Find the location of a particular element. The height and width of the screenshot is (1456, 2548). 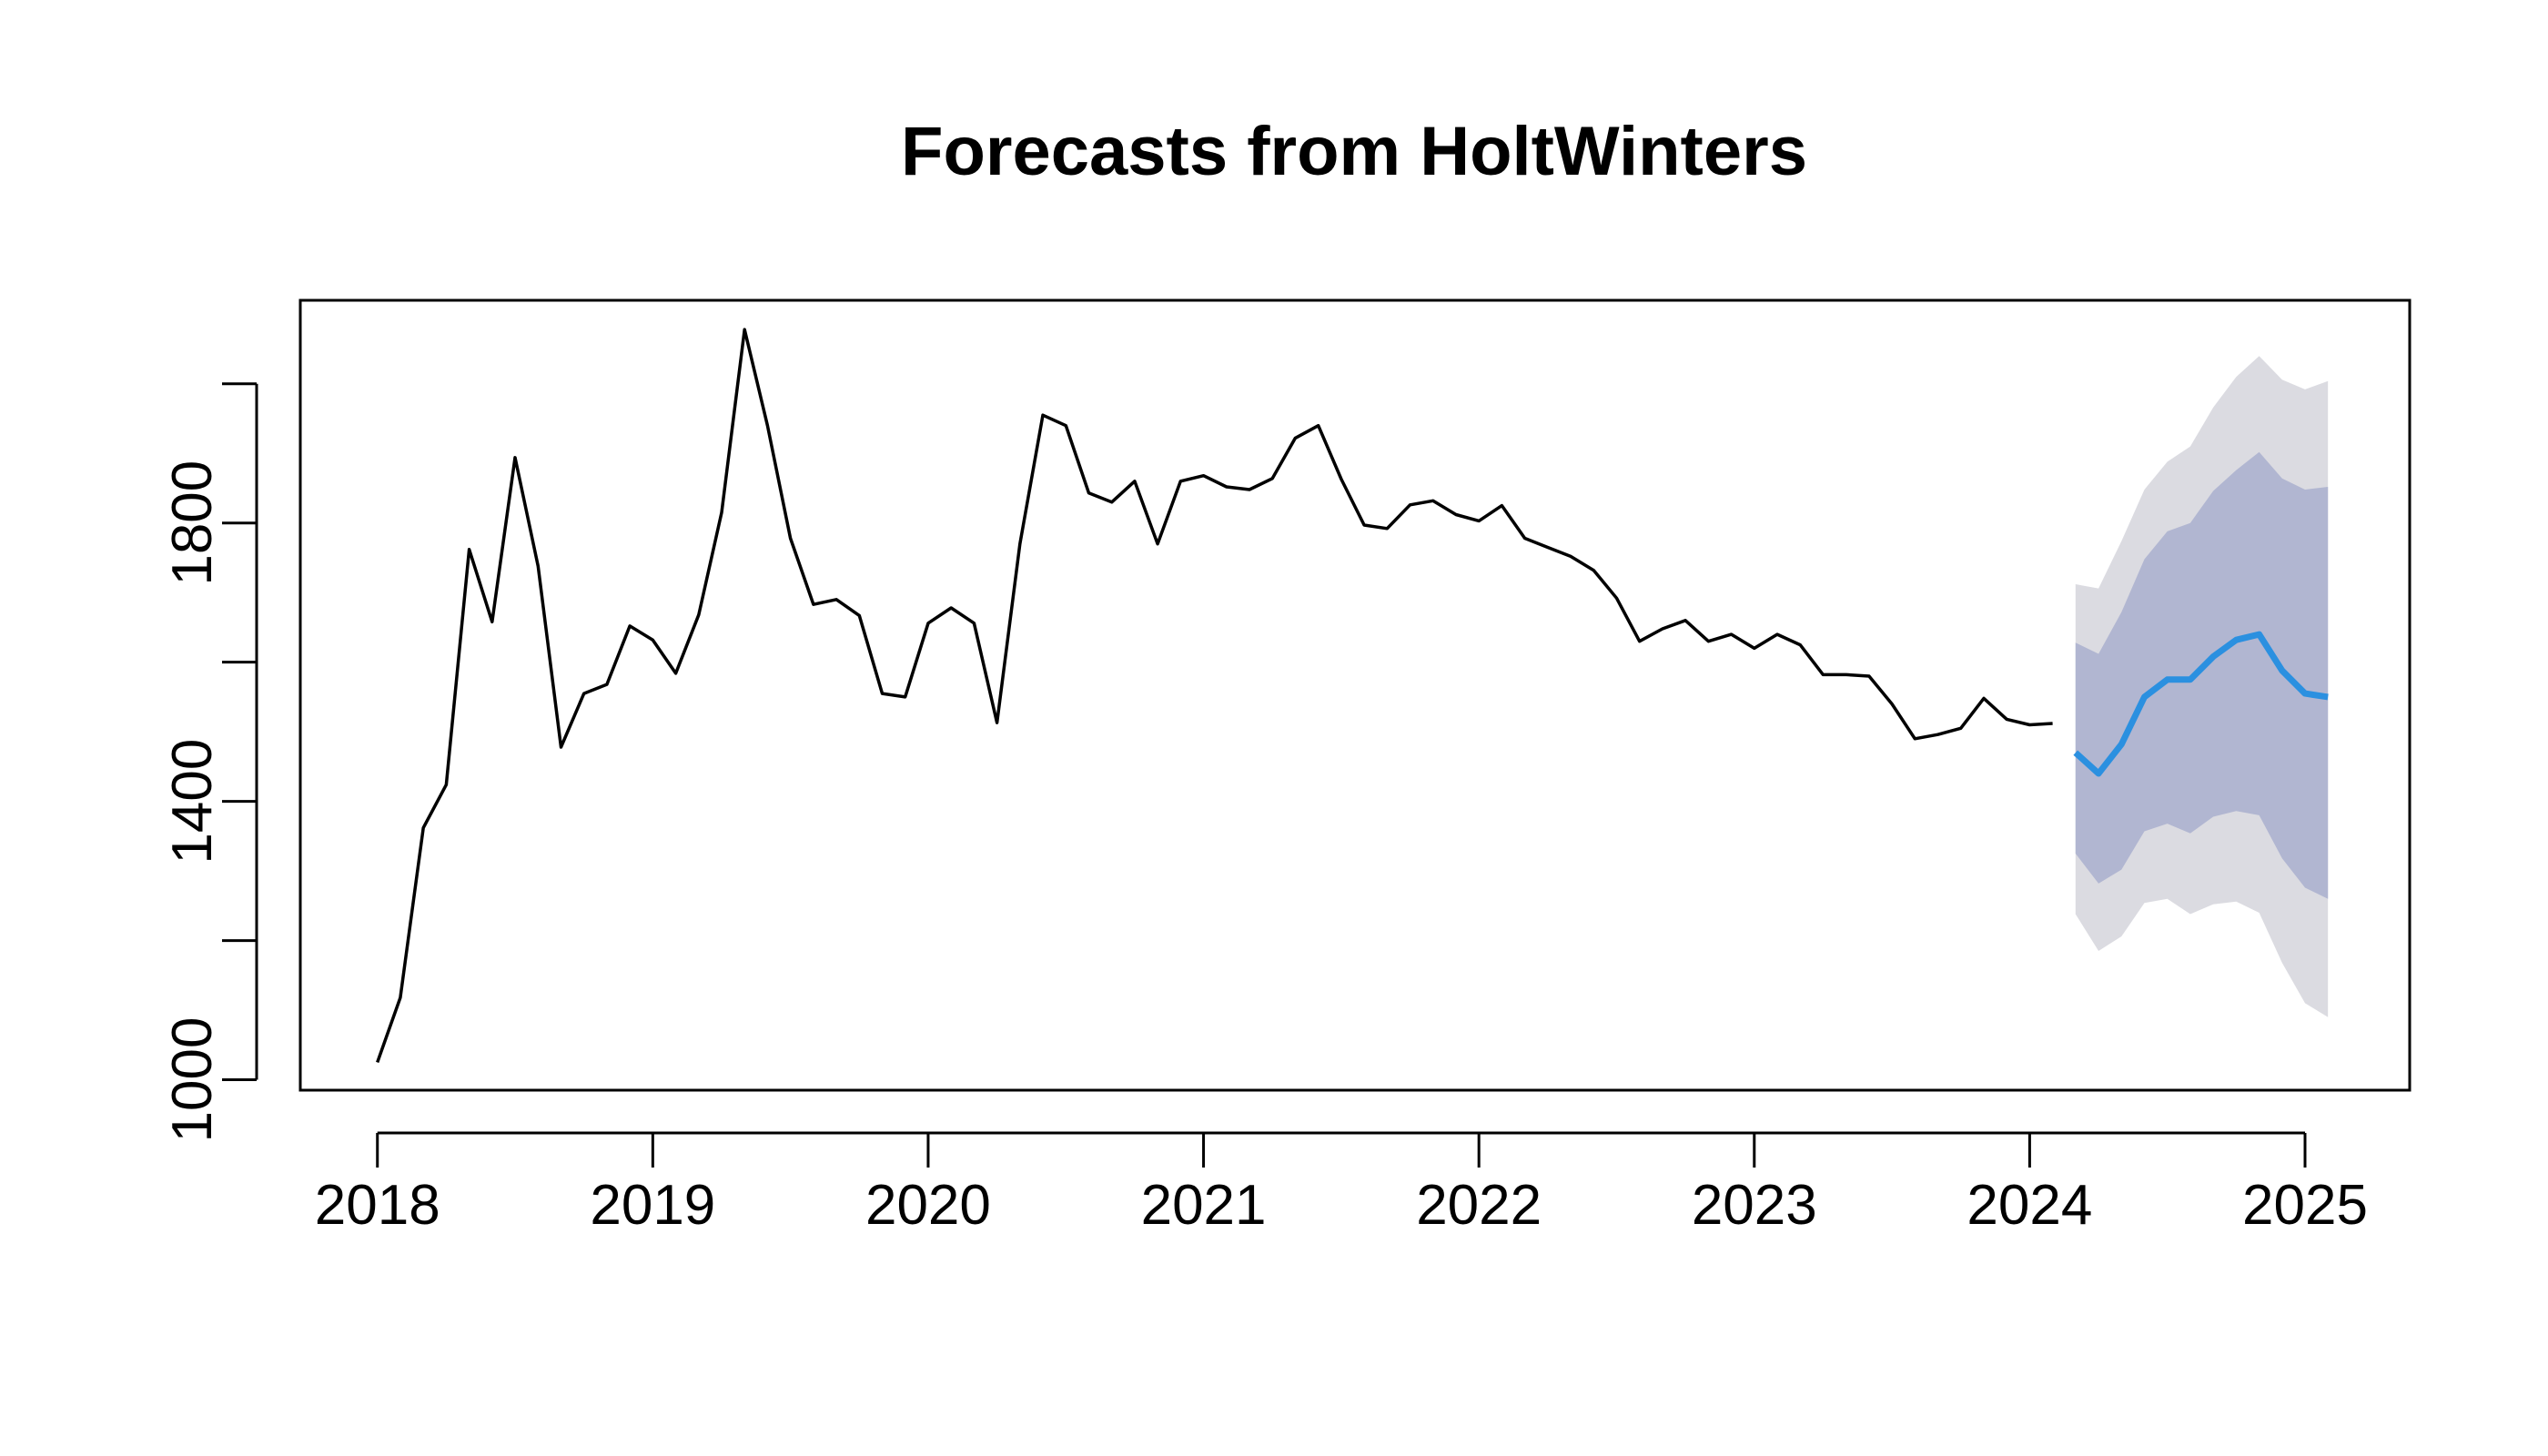

x-tick-label: 2024 is located at coordinates (2029, 1206).